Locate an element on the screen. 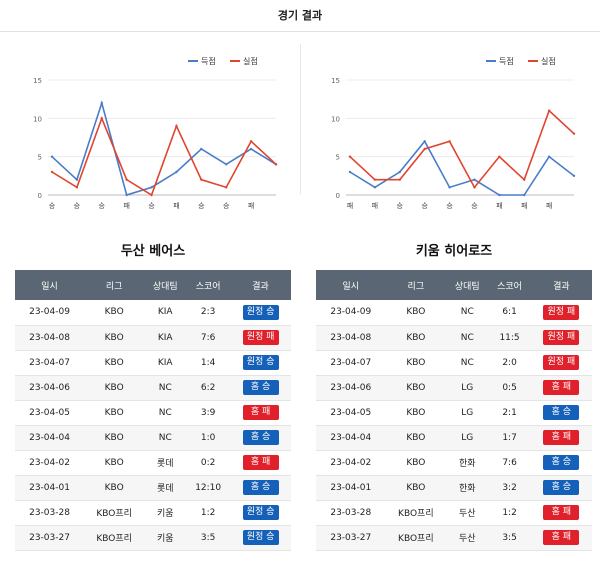  table-row: 23-04-04 KBO LG 1:7 홈 패 is located at coordinates (454, 438).